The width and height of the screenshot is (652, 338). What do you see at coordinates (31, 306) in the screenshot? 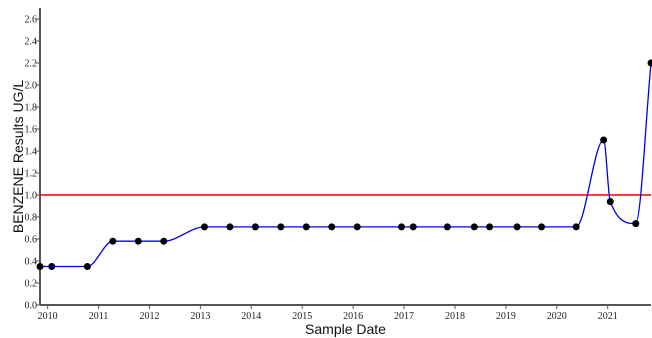
I see `y-tick-label: 0.0` at bounding box center [31, 306].